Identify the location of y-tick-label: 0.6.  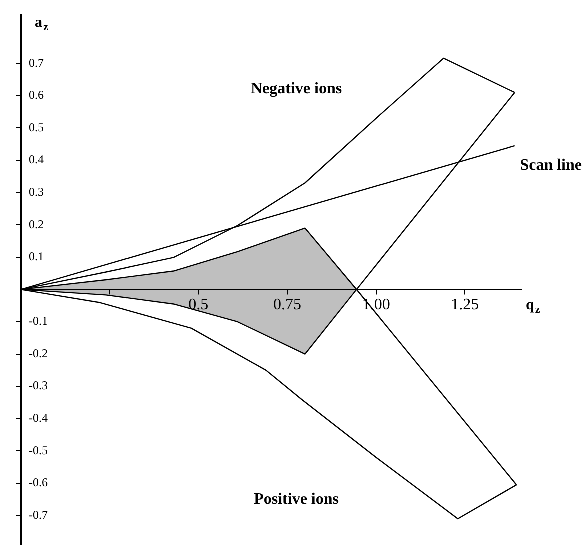
(36, 95).